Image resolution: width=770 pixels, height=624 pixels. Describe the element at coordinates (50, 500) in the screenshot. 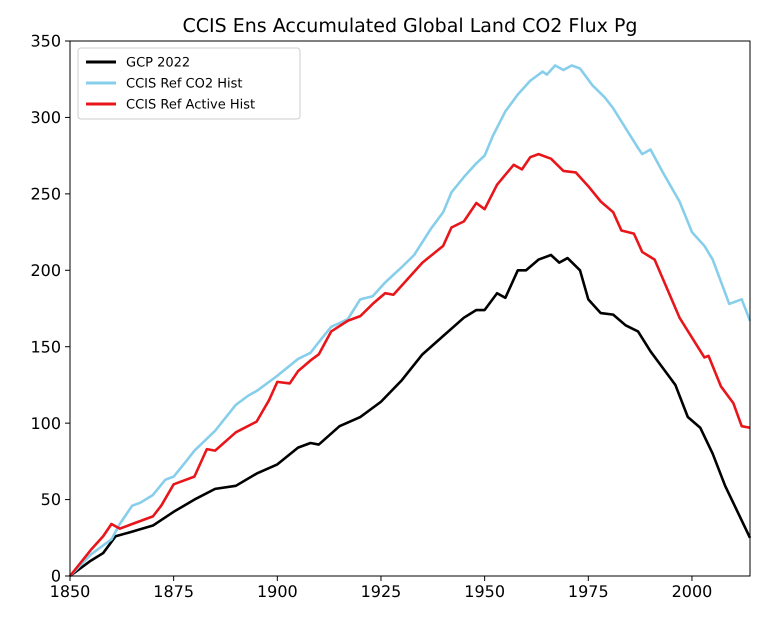

I see `y-tick-label: 50` at that location.